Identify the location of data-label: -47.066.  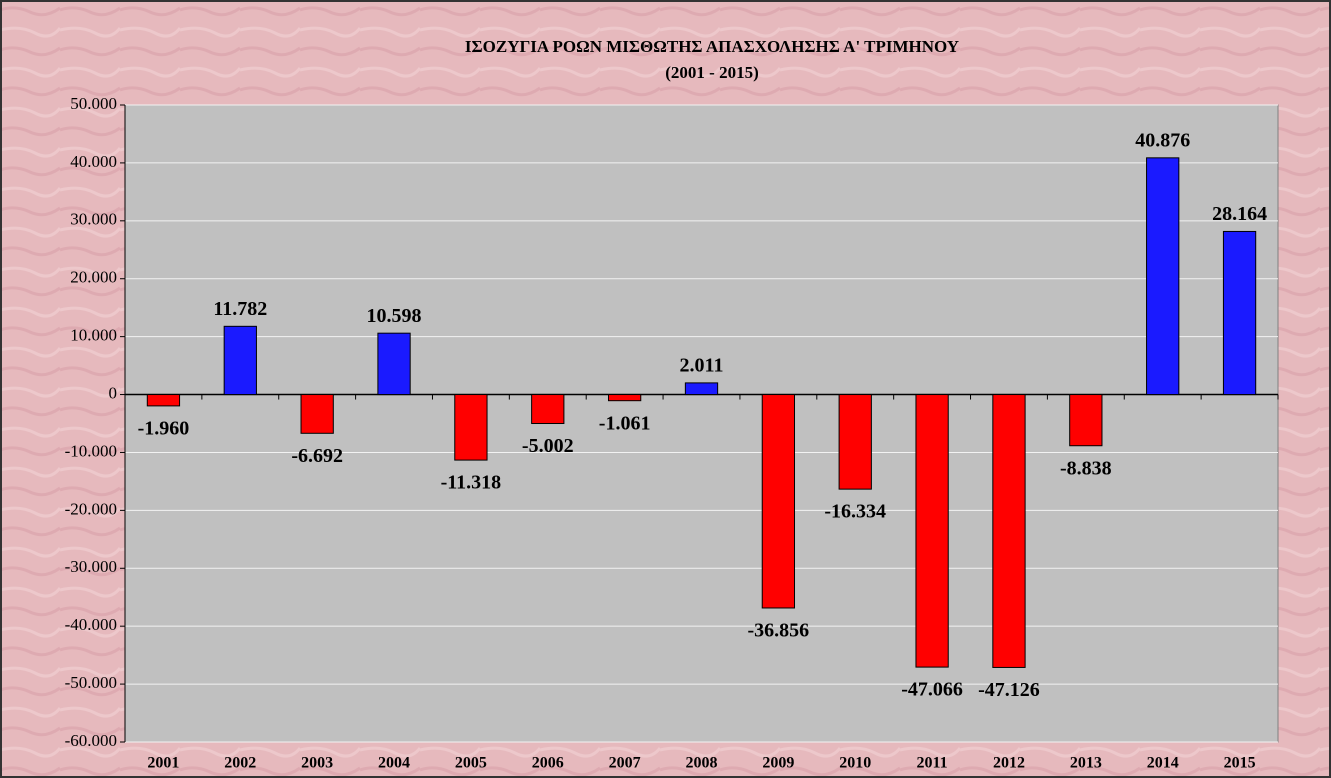
(932, 690).